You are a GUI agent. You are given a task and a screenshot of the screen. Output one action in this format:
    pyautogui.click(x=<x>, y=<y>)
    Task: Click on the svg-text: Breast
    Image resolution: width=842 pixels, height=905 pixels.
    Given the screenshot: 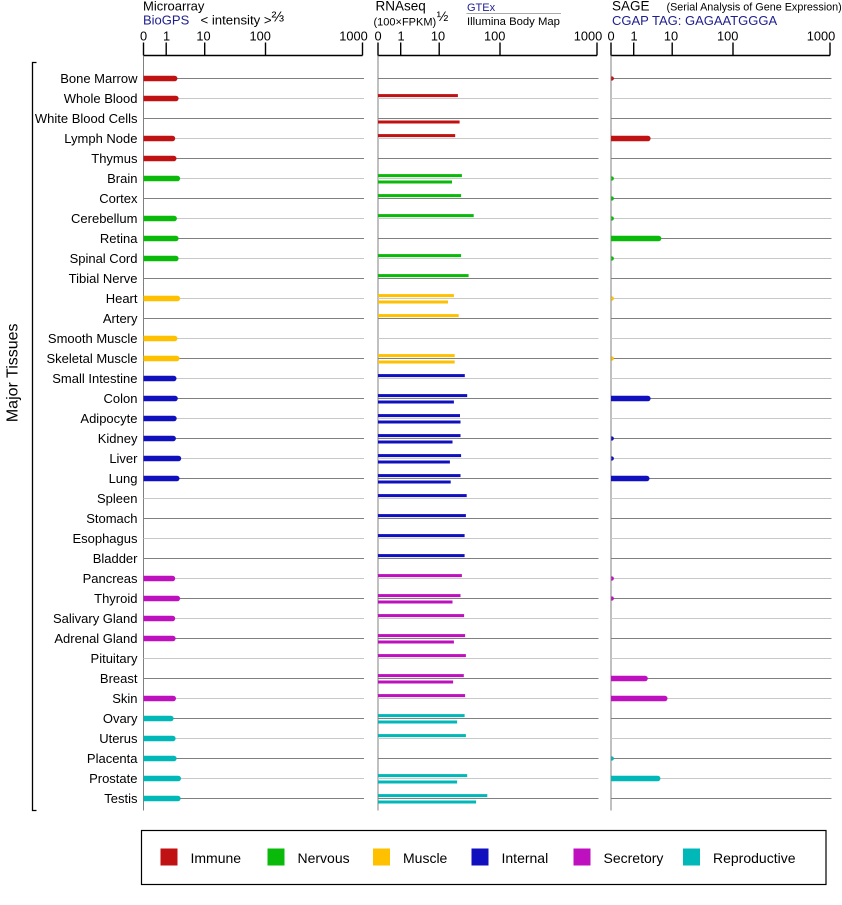 What is the action you would take?
    pyautogui.click(x=119, y=678)
    